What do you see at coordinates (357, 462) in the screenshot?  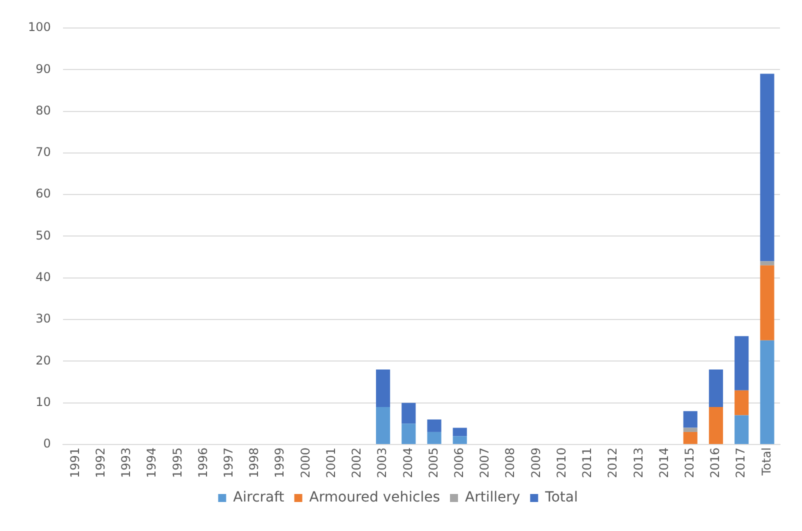 I see `x-tick-label: 2002` at bounding box center [357, 462].